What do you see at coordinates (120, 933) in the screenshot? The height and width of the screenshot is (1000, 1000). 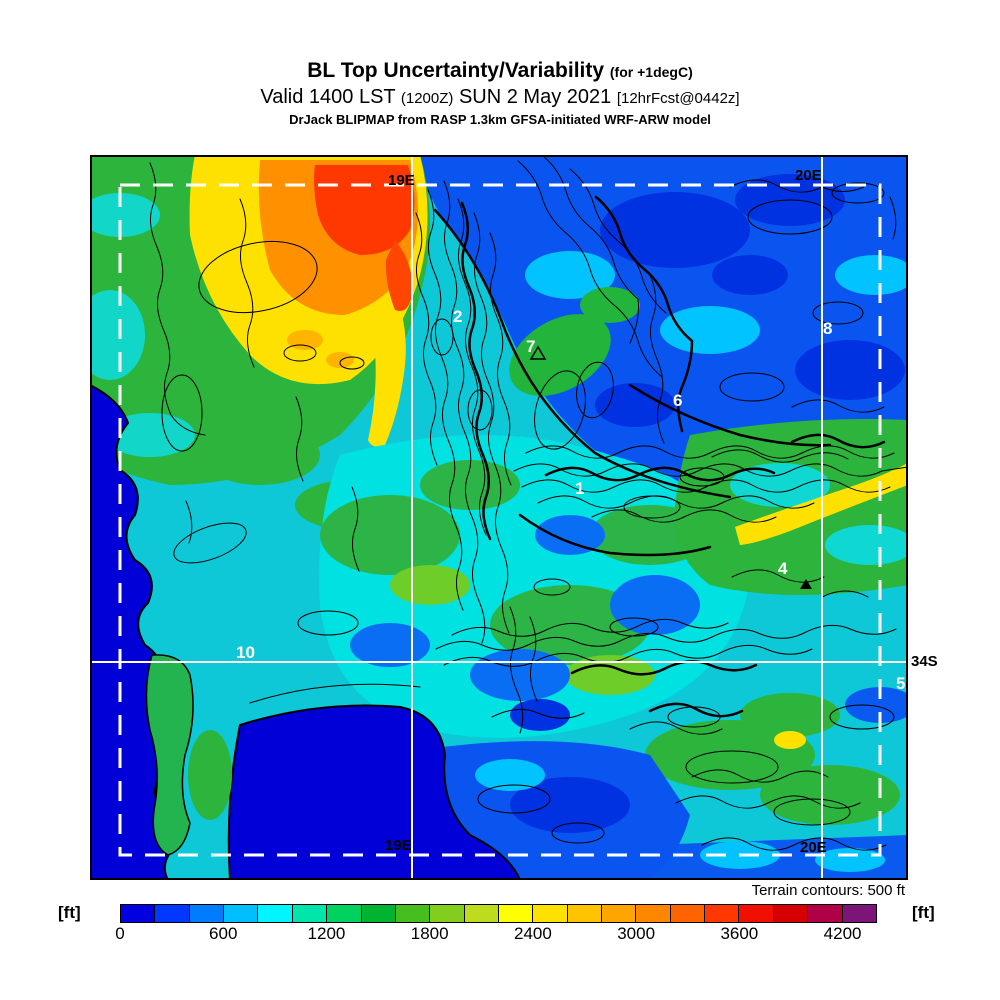 I see `colorbar-tick-label: 0` at bounding box center [120, 933].